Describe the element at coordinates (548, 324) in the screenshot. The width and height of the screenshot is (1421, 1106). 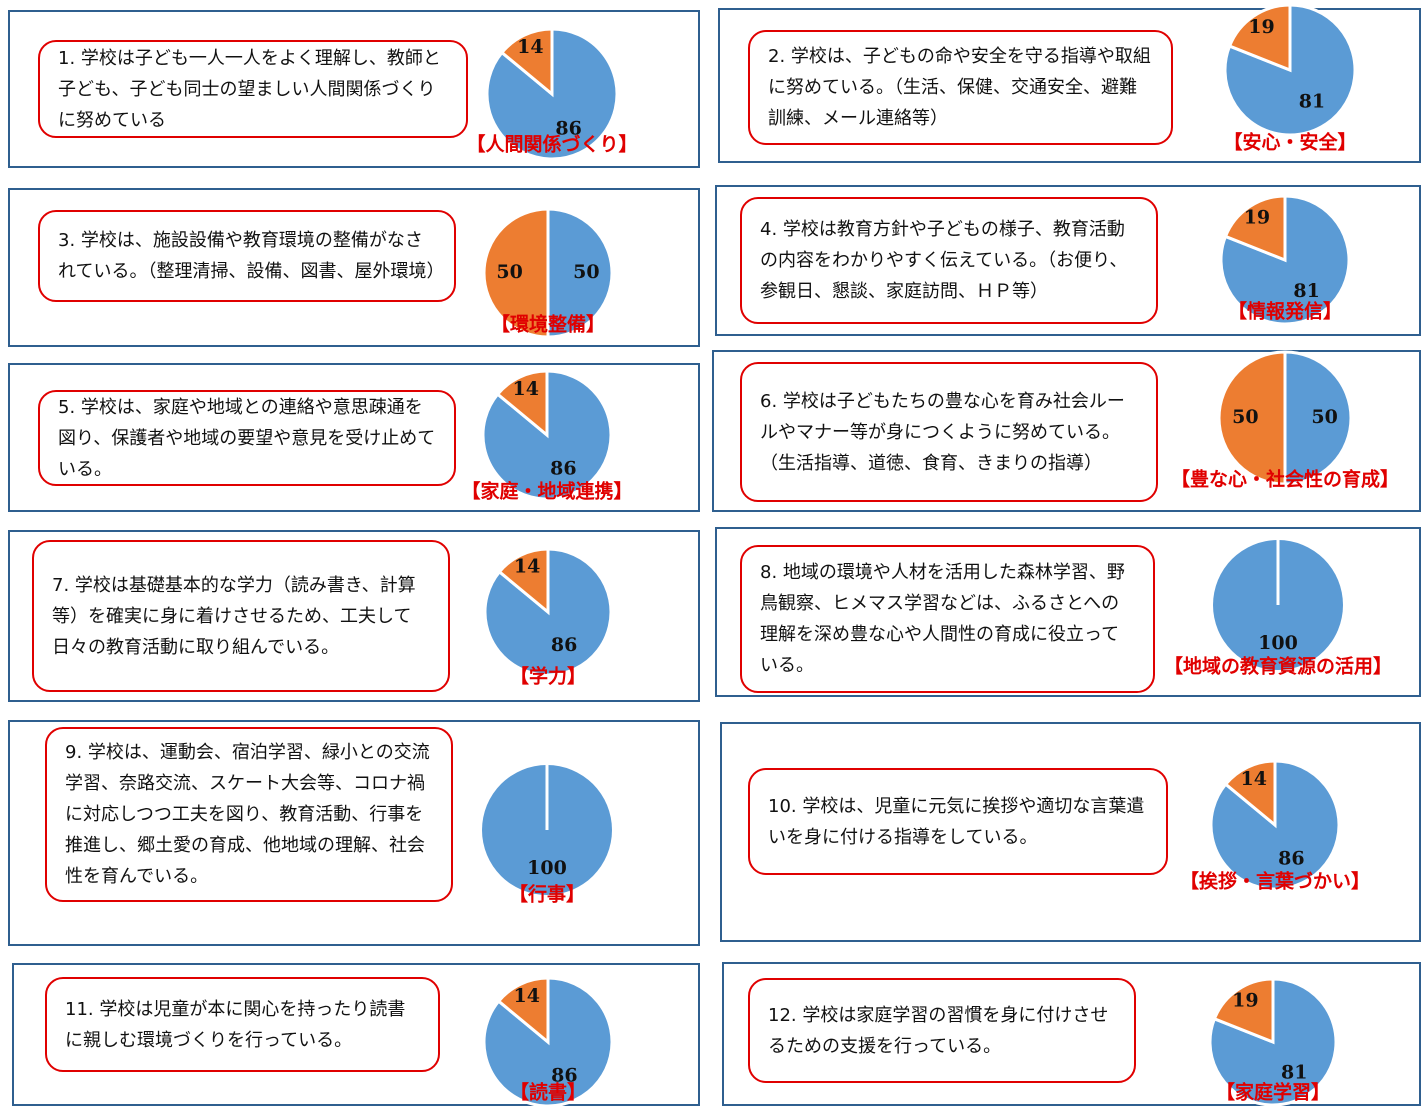
I see `category-label: 【環境整備】` at that location.